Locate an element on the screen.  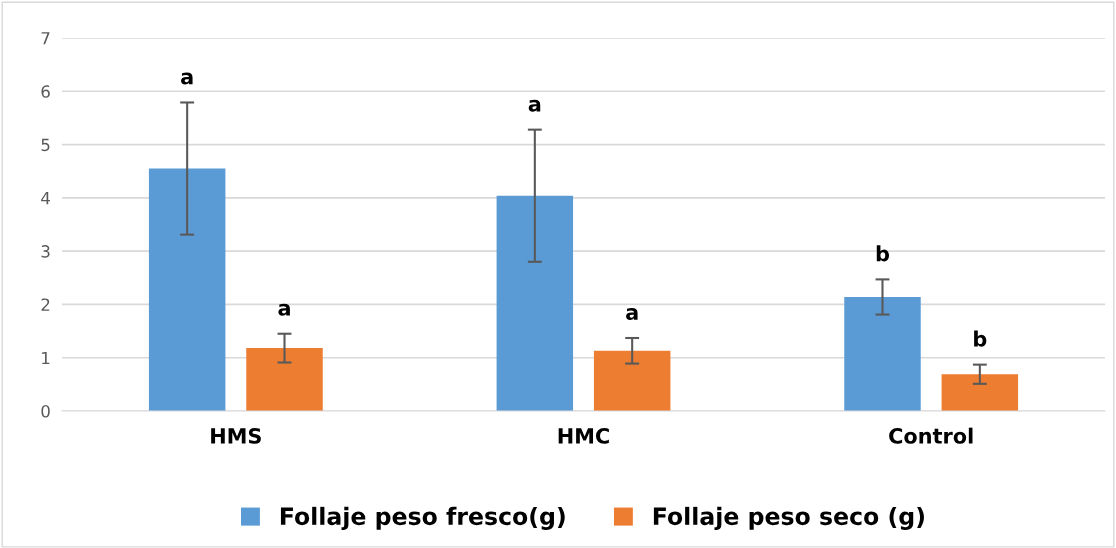
x-tick-label: HMC is located at coordinates (583, 436).